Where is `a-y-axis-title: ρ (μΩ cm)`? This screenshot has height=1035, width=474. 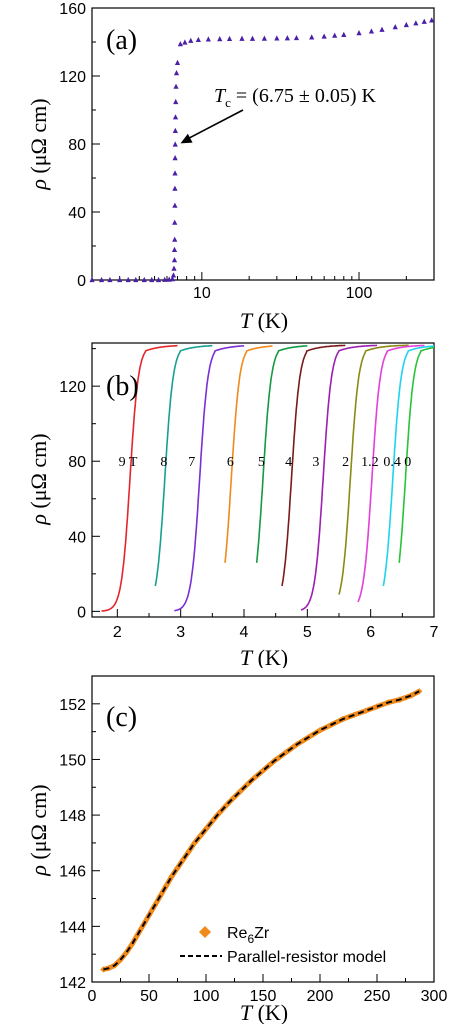
a-y-axis-title: ρ (μΩ cm) is located at coordinates (38, 144).